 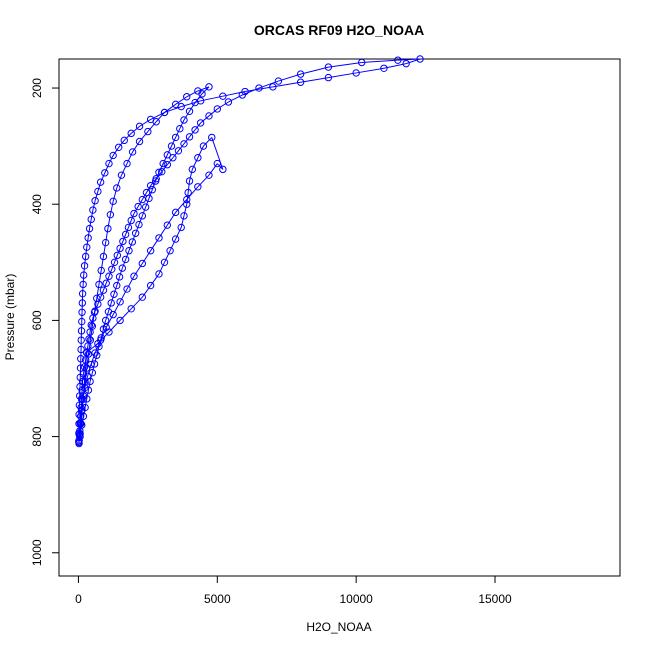 What do you see at coordinates (37, 204) in the screenshot?
I see `y-axis-tick-label: 400` at bounding box center [37, 204].